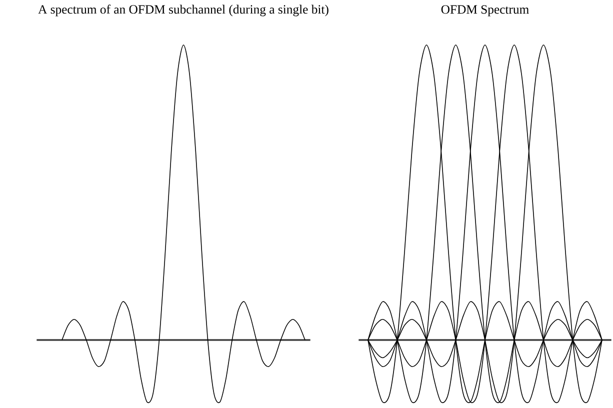  What do you see at coordinates (183, 10) in the screenshot?
I see `chart-title: A spectrum of an OFDM subchannel (during a single bit)` at bounding box center [183, 10].